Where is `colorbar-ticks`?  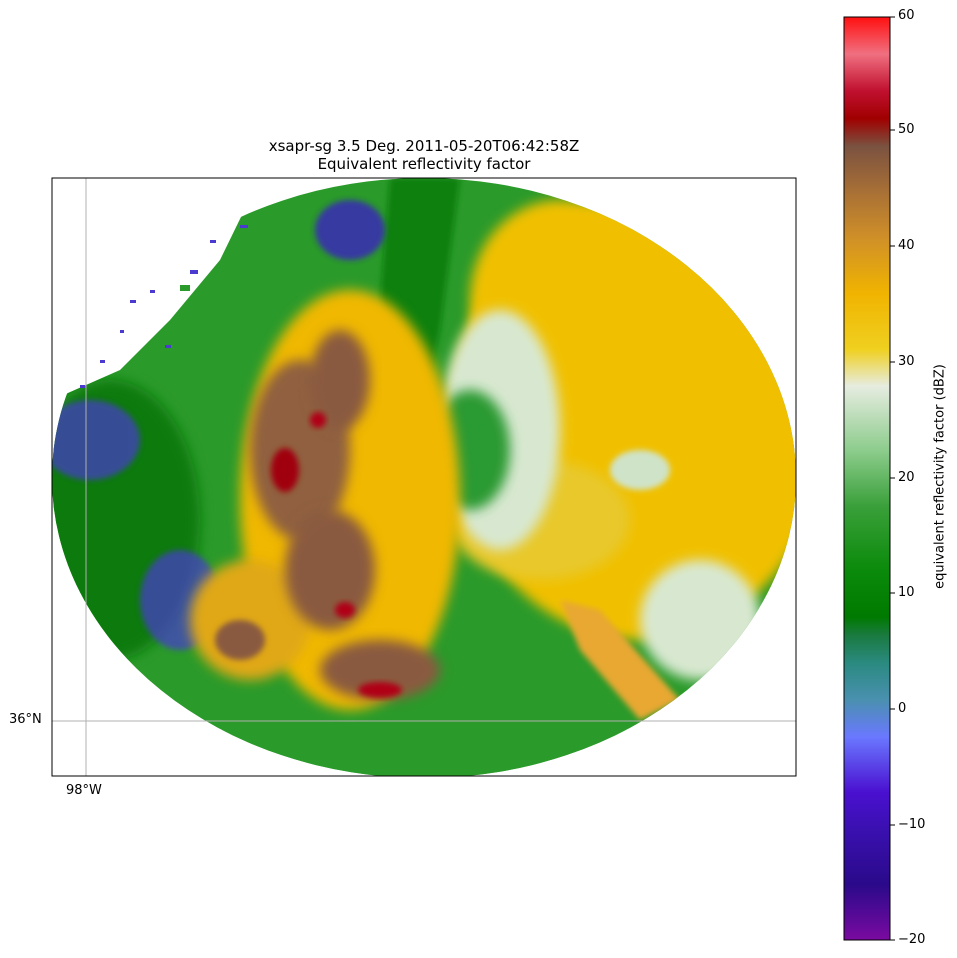
colorbar-ticks is located at coordinates (892, 478).